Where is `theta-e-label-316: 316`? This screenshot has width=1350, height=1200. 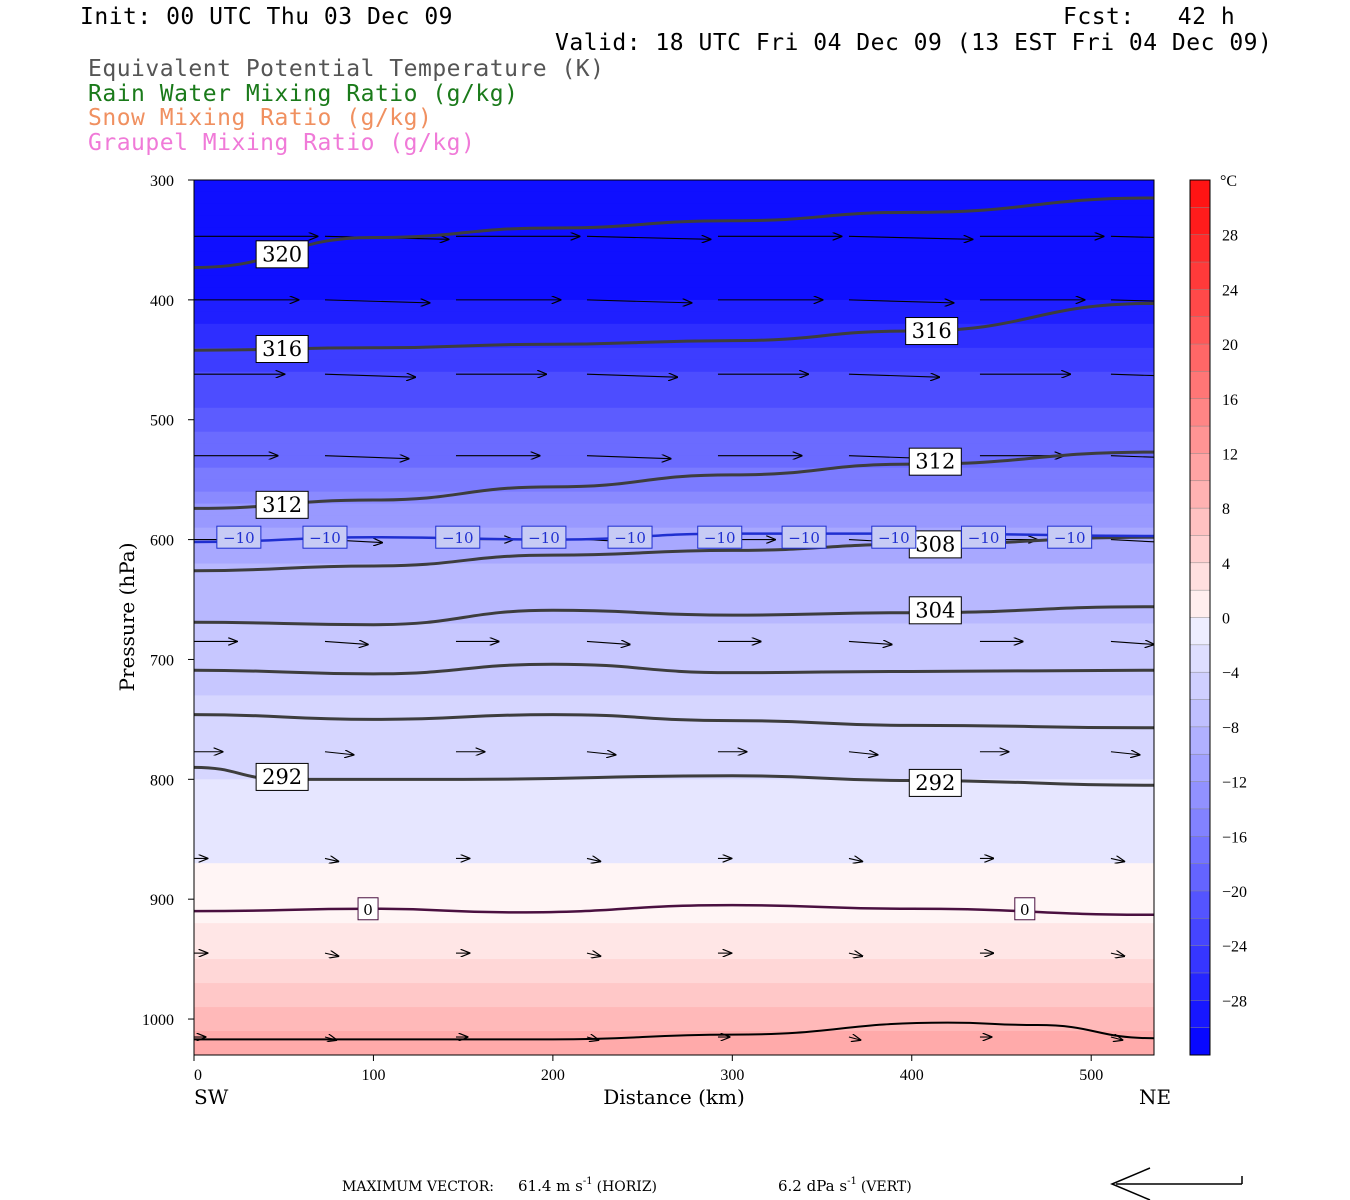
theta-e-label-316: 316 is located at coordinates (282, 349).